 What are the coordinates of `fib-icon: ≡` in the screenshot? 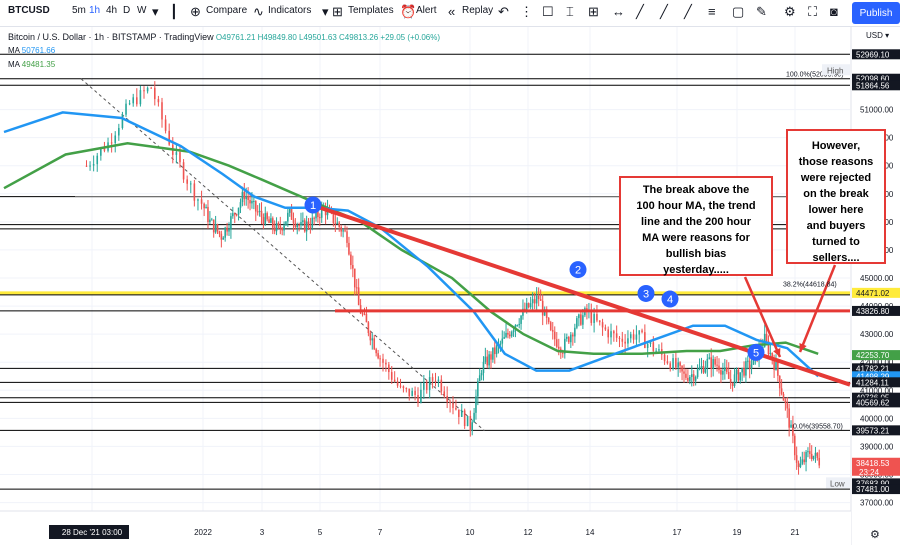 It's located at (712, 11).